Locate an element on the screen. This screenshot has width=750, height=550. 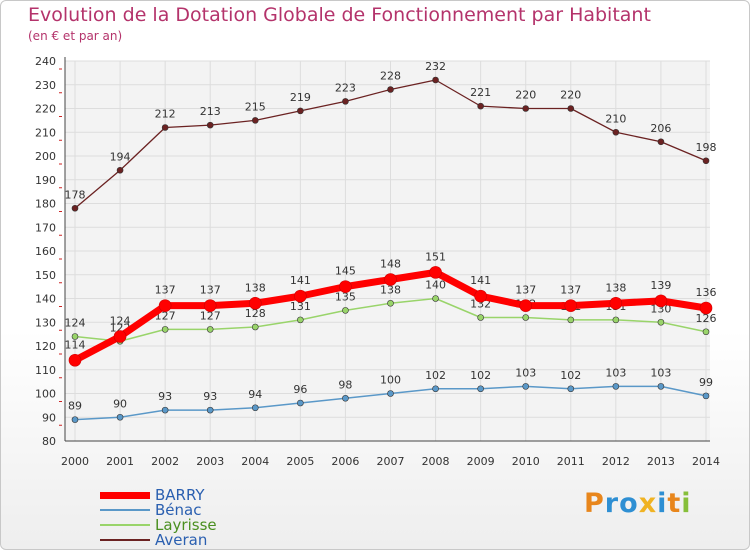
data-label: 206 is located at coordinates (660, 128).